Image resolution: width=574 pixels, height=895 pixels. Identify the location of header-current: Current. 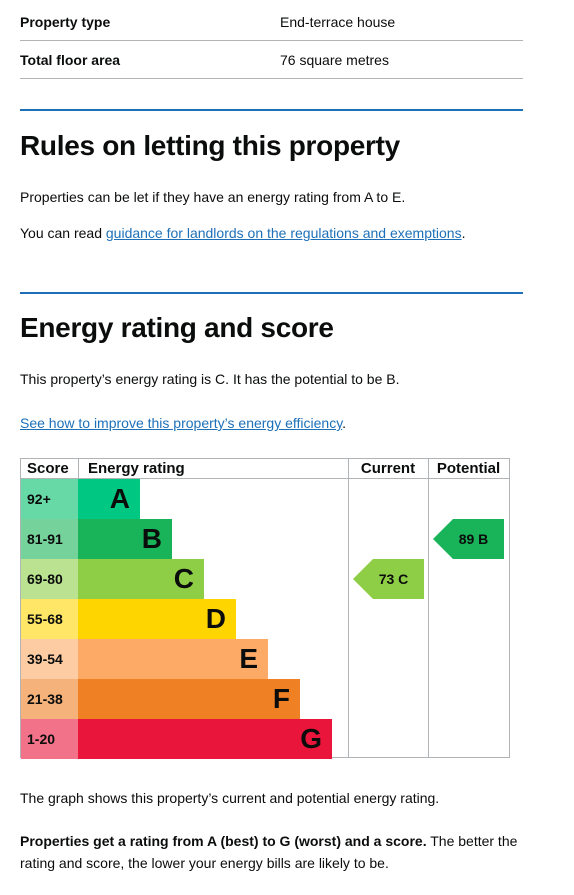
(388, 468).